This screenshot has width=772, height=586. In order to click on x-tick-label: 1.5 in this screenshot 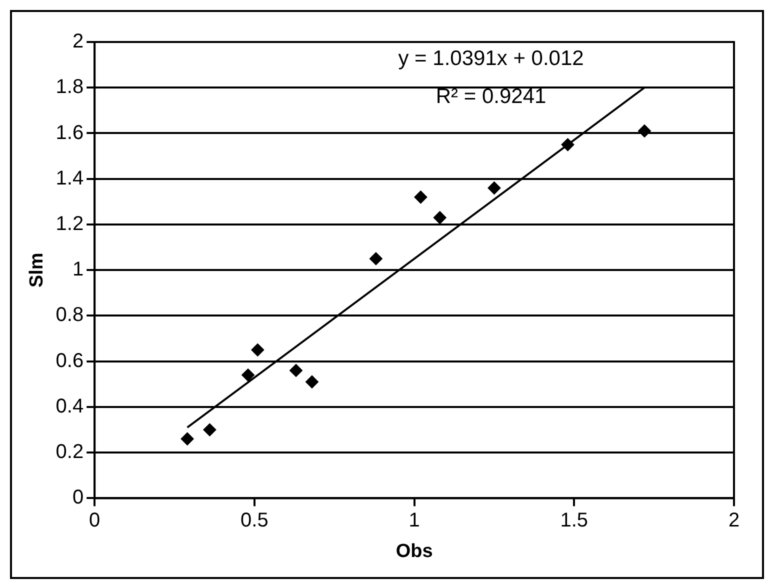, I will do `click(574, 521)`.